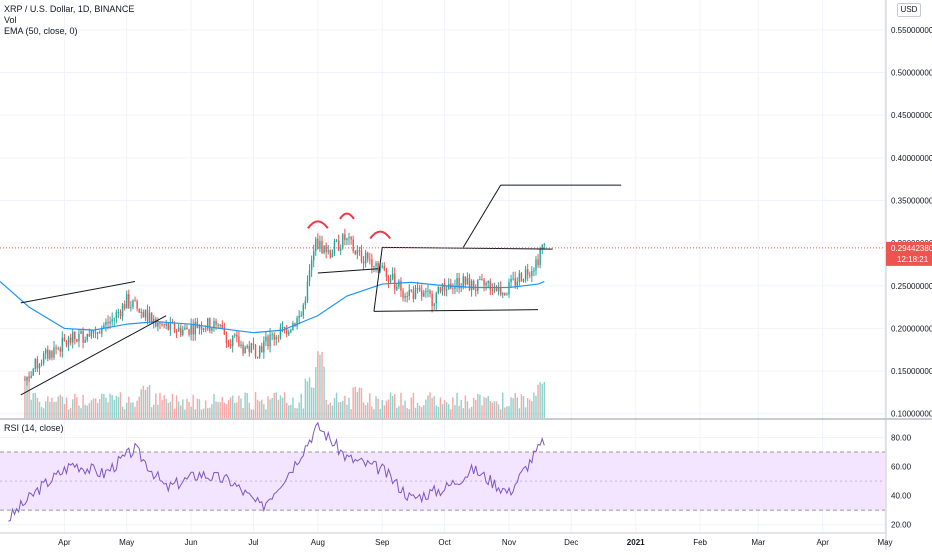 The image size is (932, 555). What do you see at coordinates (456, 310) in the screenshot?
I see `trend-line-range_bottom` at bounding box center [456, 310].